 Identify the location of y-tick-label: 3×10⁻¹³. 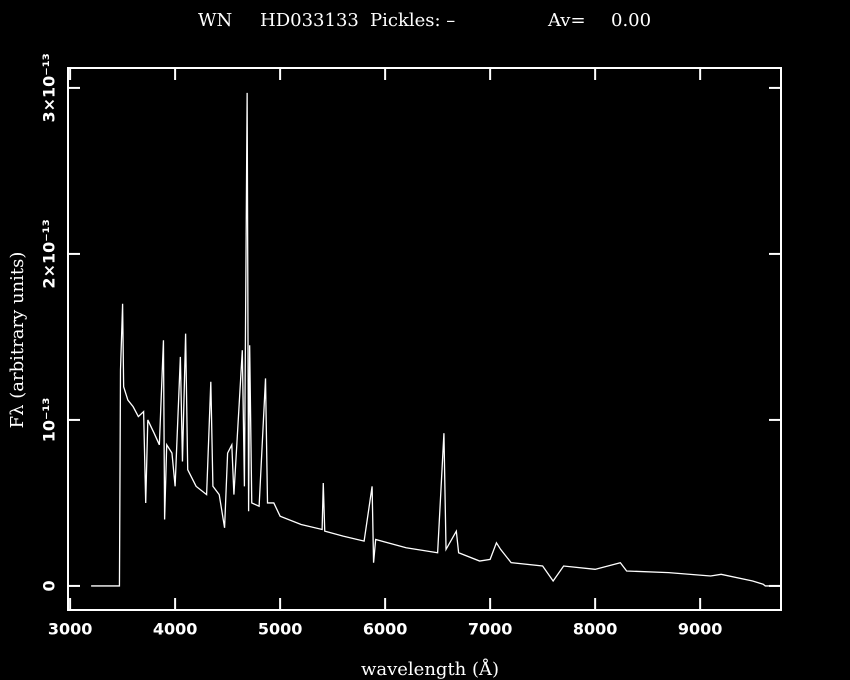
(49, 87).